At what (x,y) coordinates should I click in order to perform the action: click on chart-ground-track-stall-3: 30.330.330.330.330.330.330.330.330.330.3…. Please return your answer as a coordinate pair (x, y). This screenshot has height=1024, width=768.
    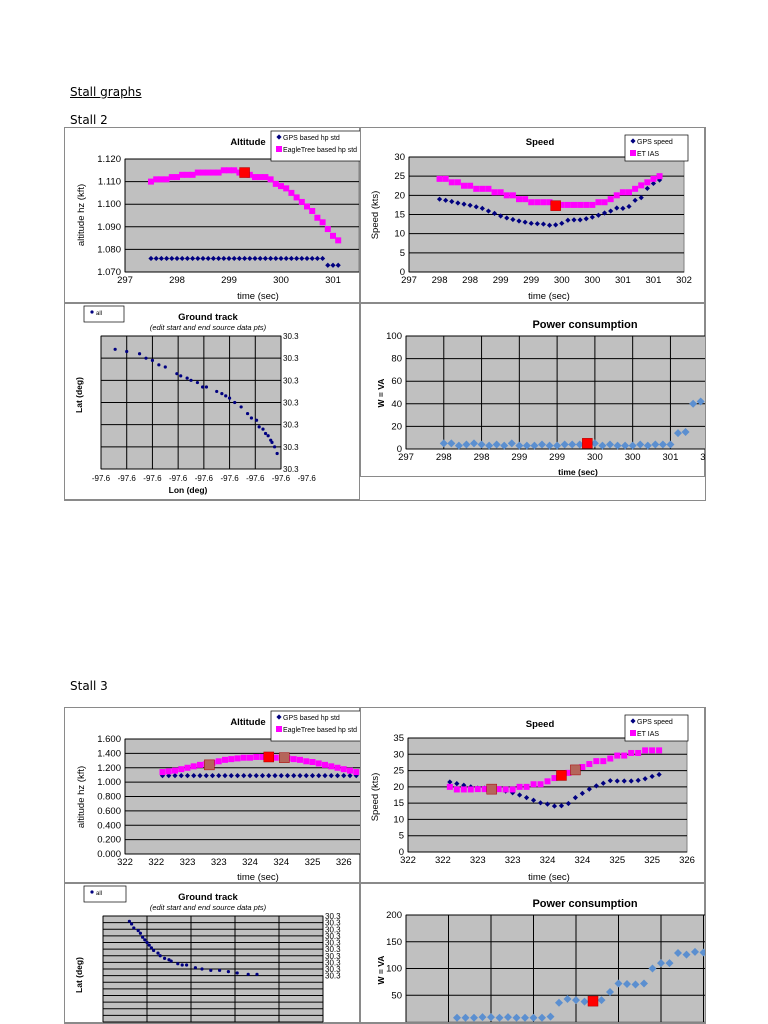
    Looking at the image, I should click on (212, 953).